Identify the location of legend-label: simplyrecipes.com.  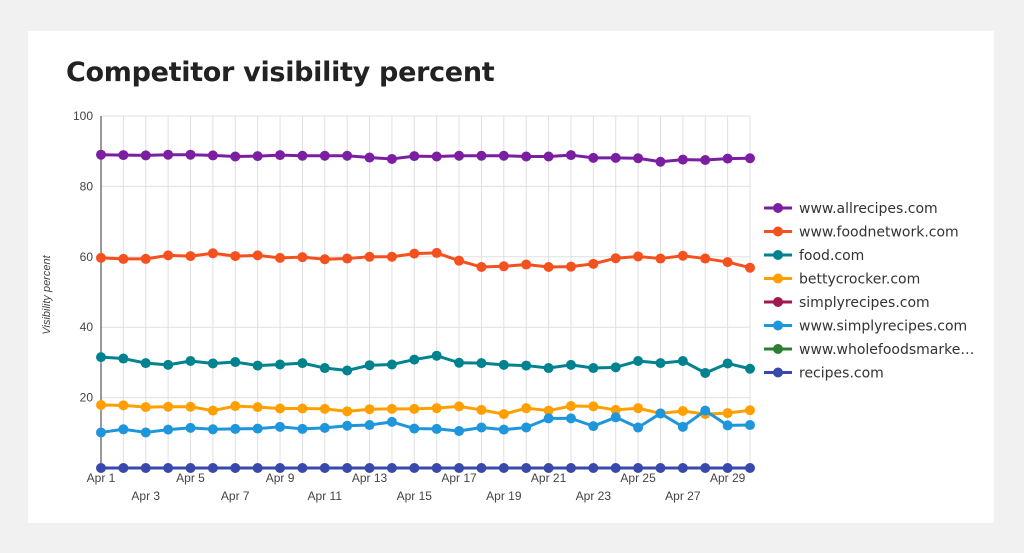
(864, 303).